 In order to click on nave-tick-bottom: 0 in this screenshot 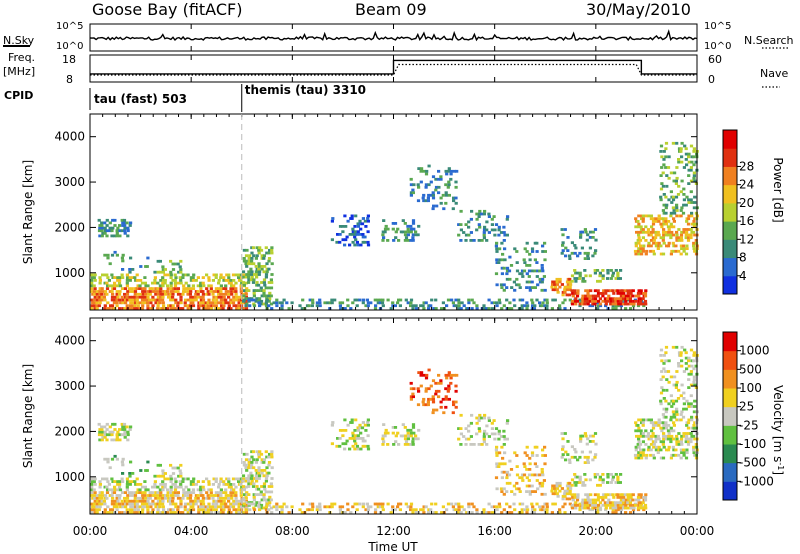, I will do `click(711, 79)`.